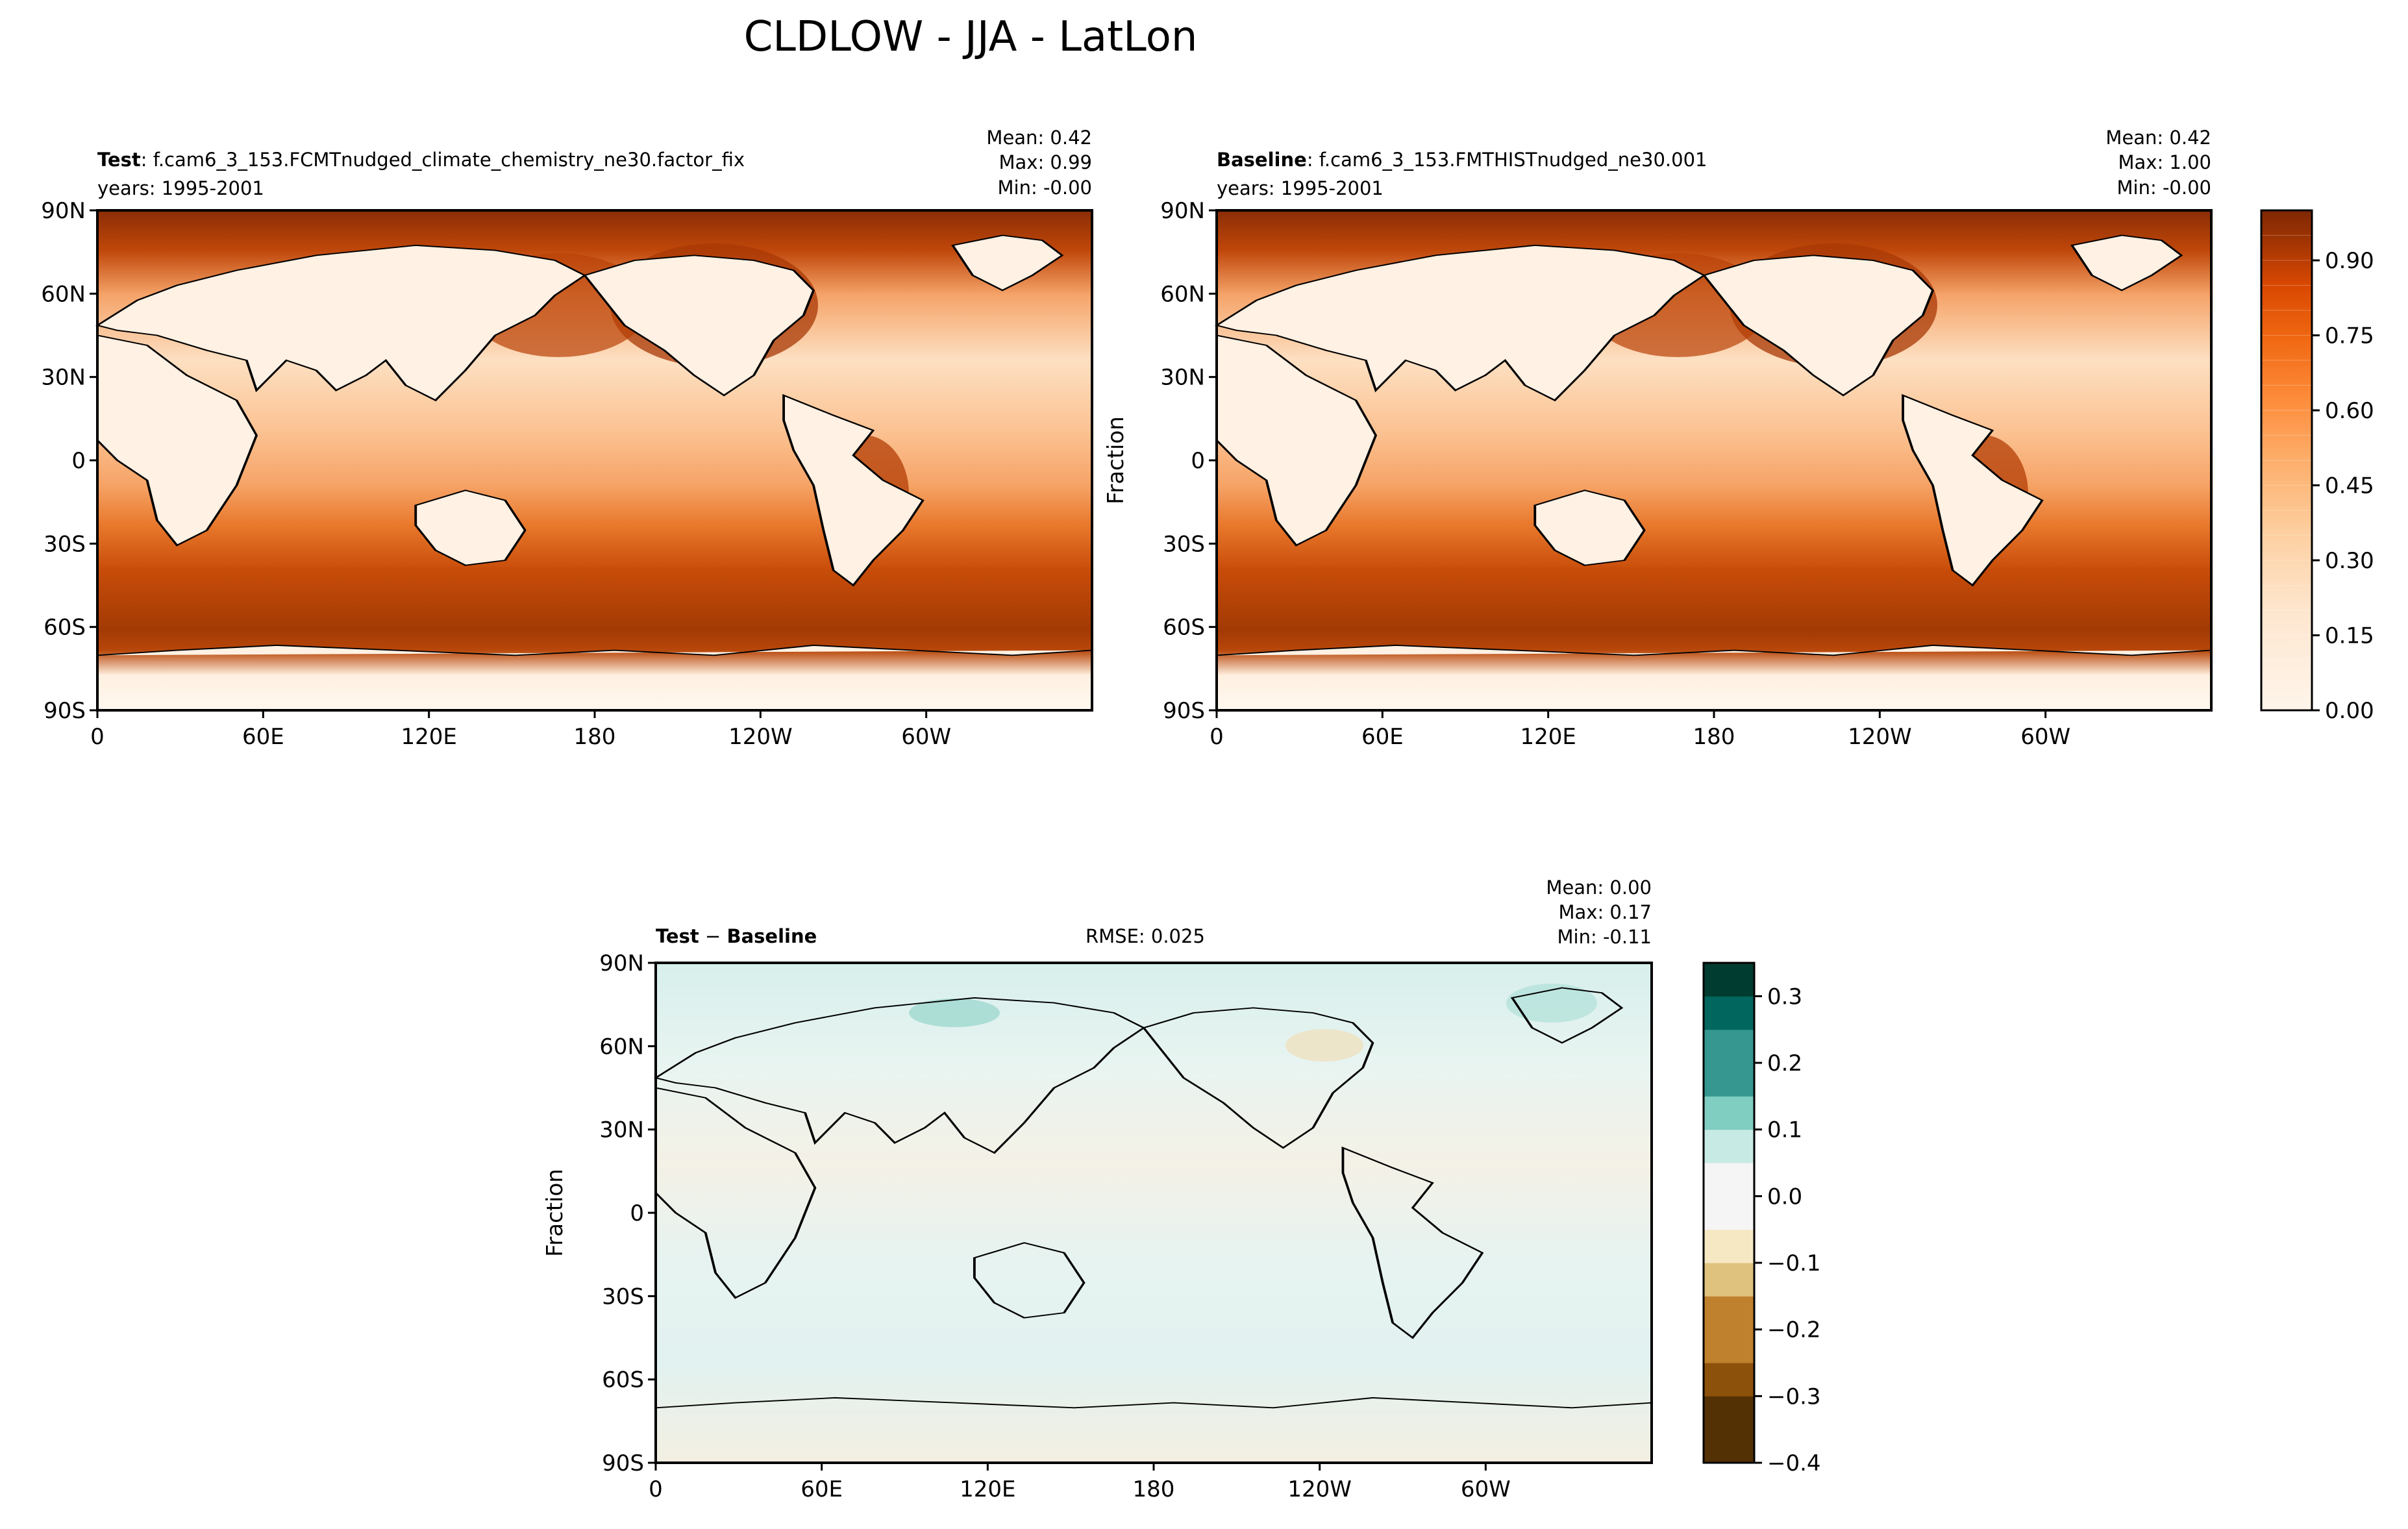 Image resolution: width=2408 pixels, height=1529 pixels. I want to click on main-colorbar-tick-label: 0.45, so click(2349, 486).